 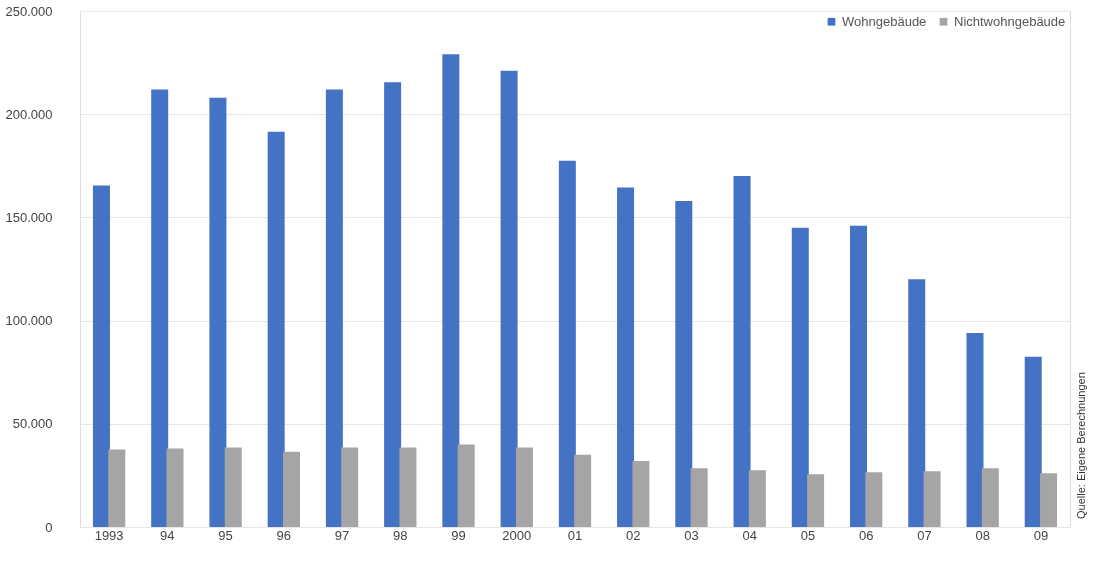 I want to click on x-tick-label: 05, so click(x=808, y=535).